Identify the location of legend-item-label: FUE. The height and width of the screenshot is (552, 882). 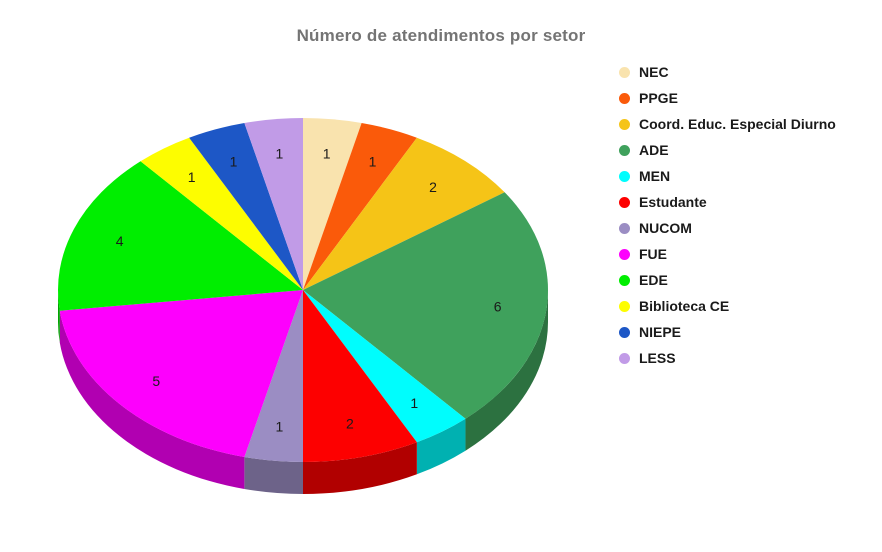
(653, 254).